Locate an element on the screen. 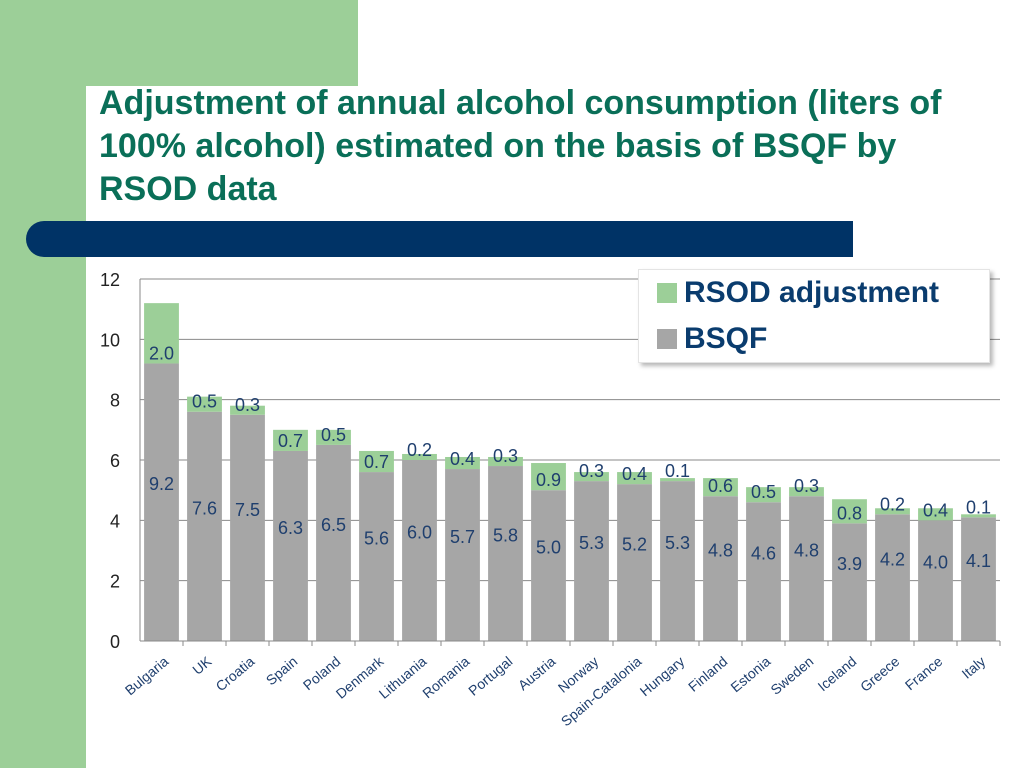 The width and height of the screenshot is (1024, 768). bar-rsod-france is located at coordinates (935, 514).